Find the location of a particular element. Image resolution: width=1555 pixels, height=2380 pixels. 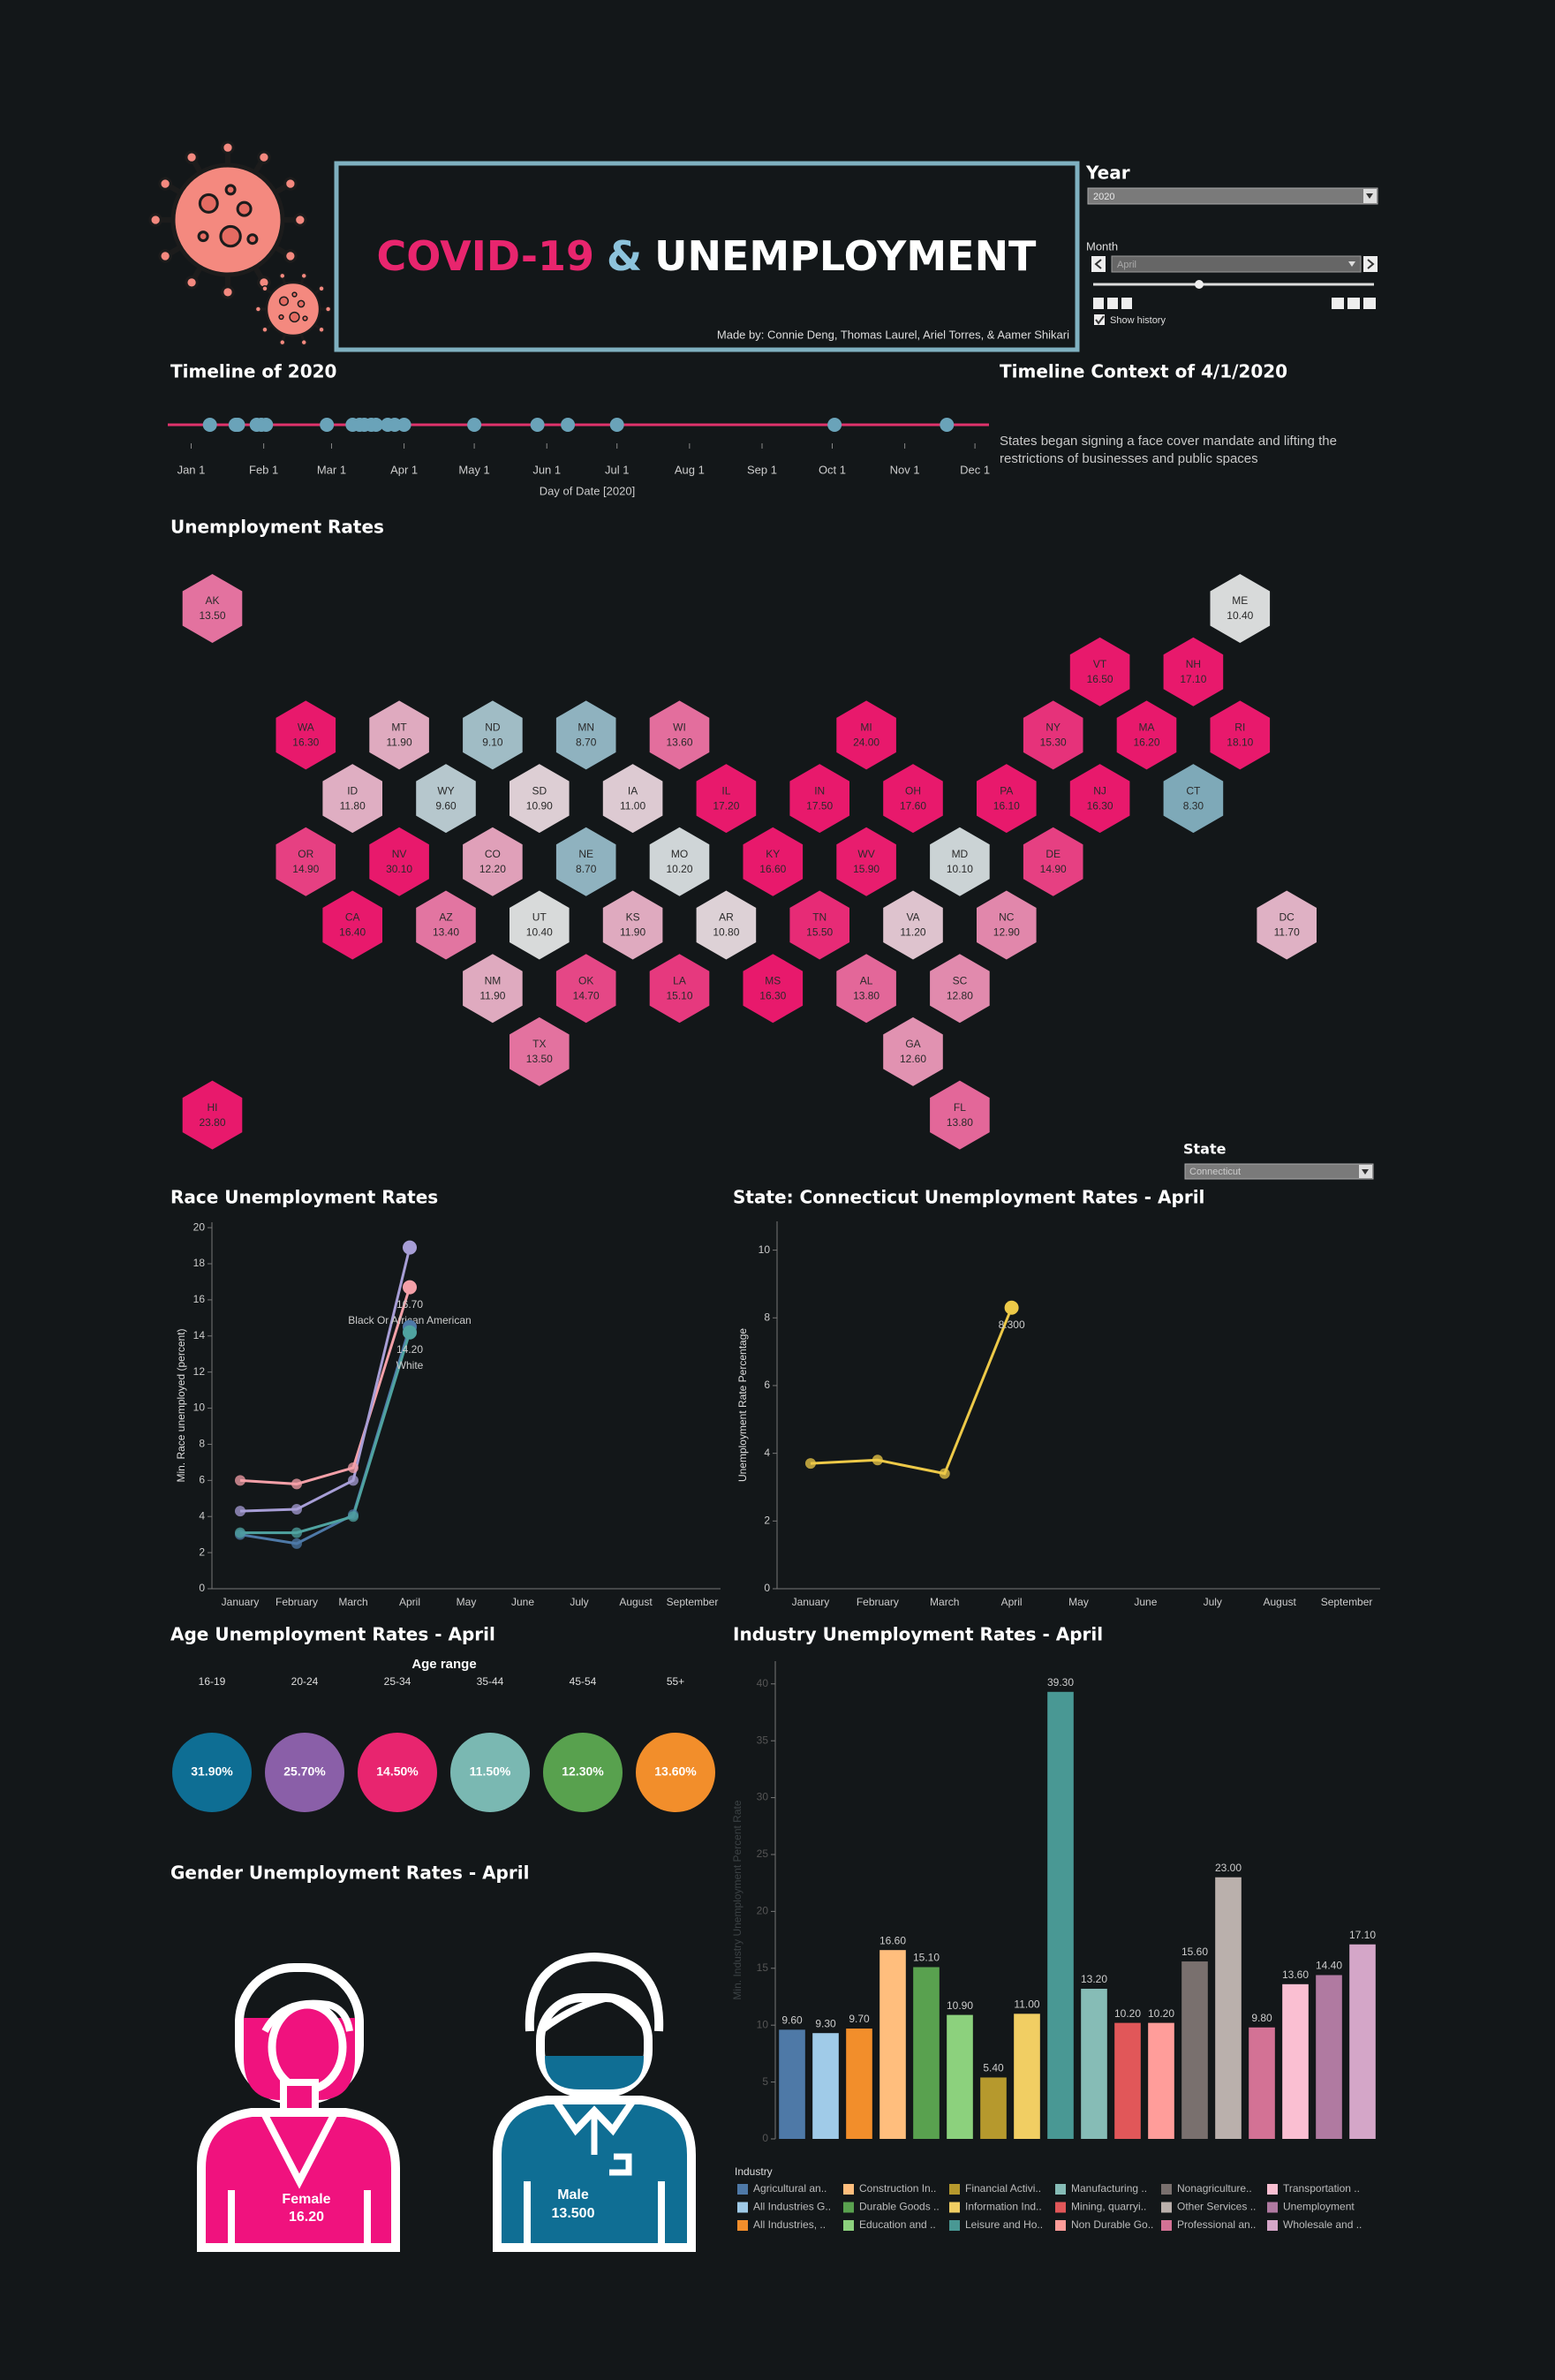

state-label: MS is located at coordinates (773, 980).